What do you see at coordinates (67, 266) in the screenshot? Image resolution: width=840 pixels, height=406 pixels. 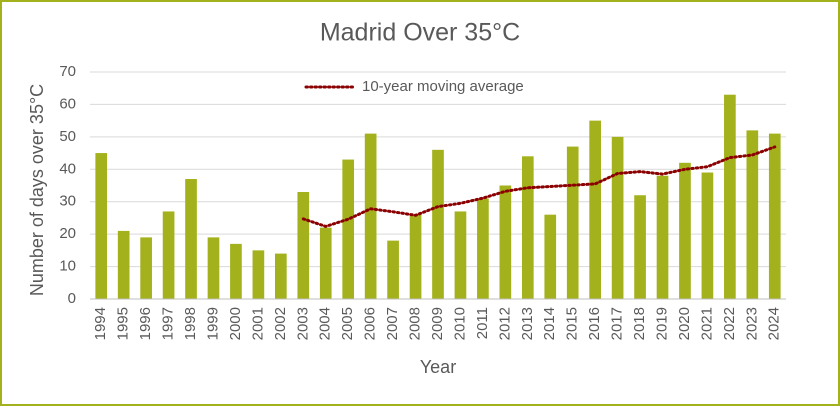 I see `y-tick-label: 10` at bounding box center [67, 266].